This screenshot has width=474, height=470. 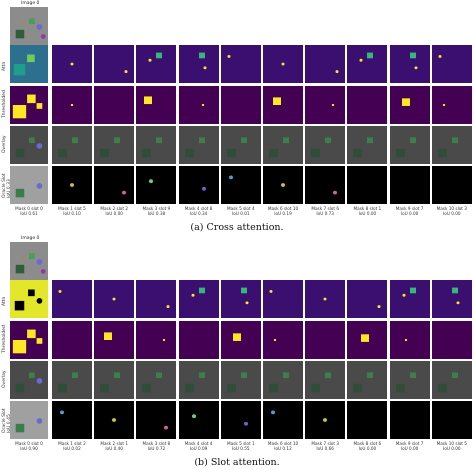 What do you see at coordinates (325, 420) in the screenshot?
I see `mask-tile-r3-c7` at bounding box center [325, 420].